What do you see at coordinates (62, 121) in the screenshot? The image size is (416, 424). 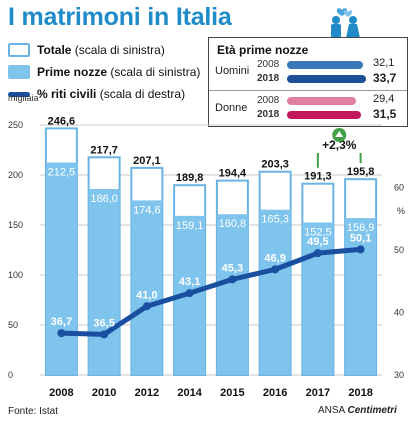 I see `label-totale-2008: 246,6` at bounding box center [62, 121].